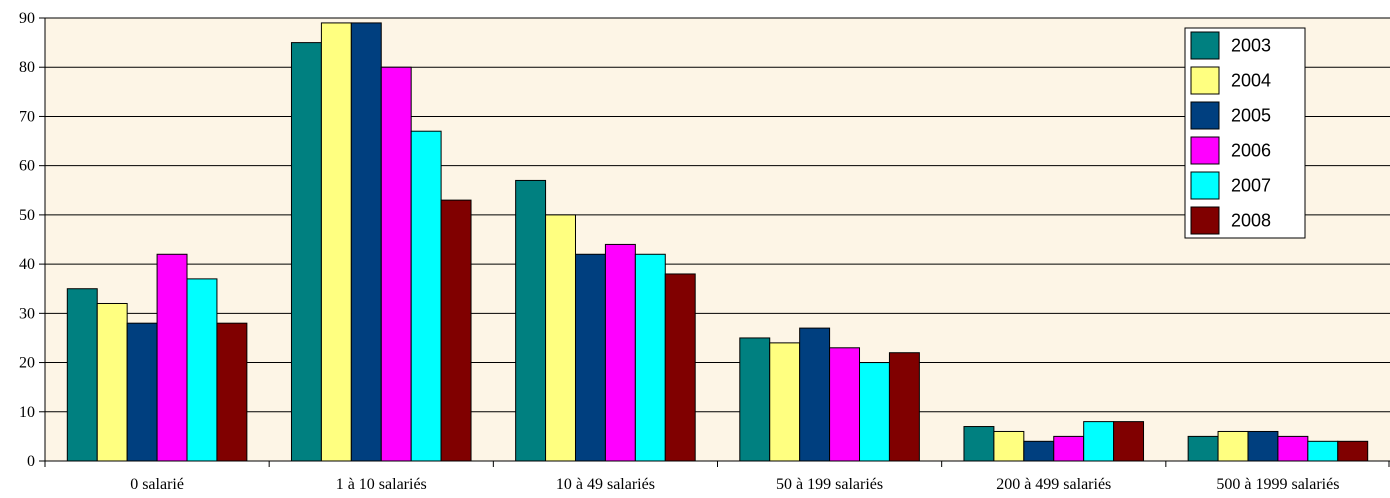  What do you see at coordinates (1053, 484) in the screenshot?
I see `category-label: 200 à 499 salariés` at bounding box center [1053, 484].